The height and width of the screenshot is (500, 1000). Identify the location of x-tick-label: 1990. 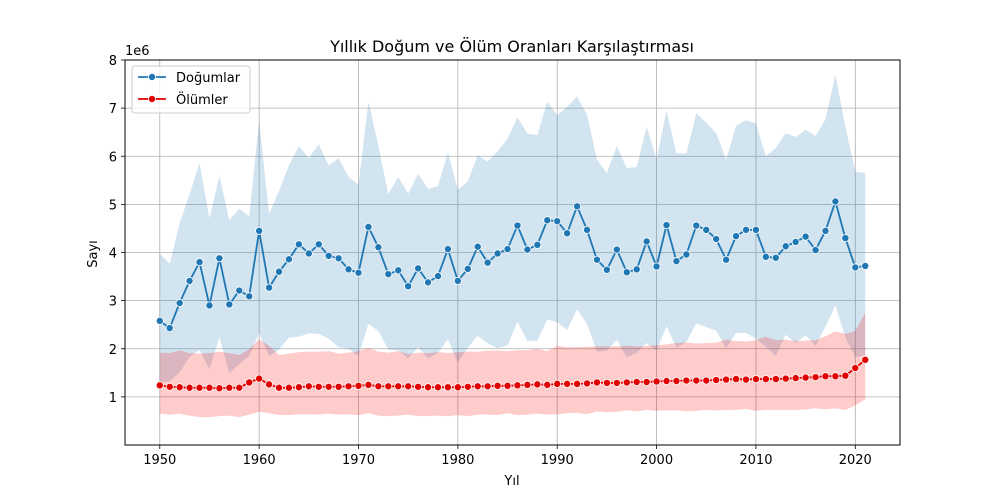
(557, 460).